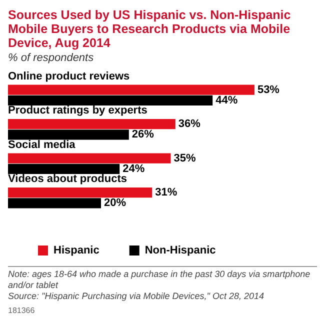  I want to click on data-label: 20%, so click(115, 203).